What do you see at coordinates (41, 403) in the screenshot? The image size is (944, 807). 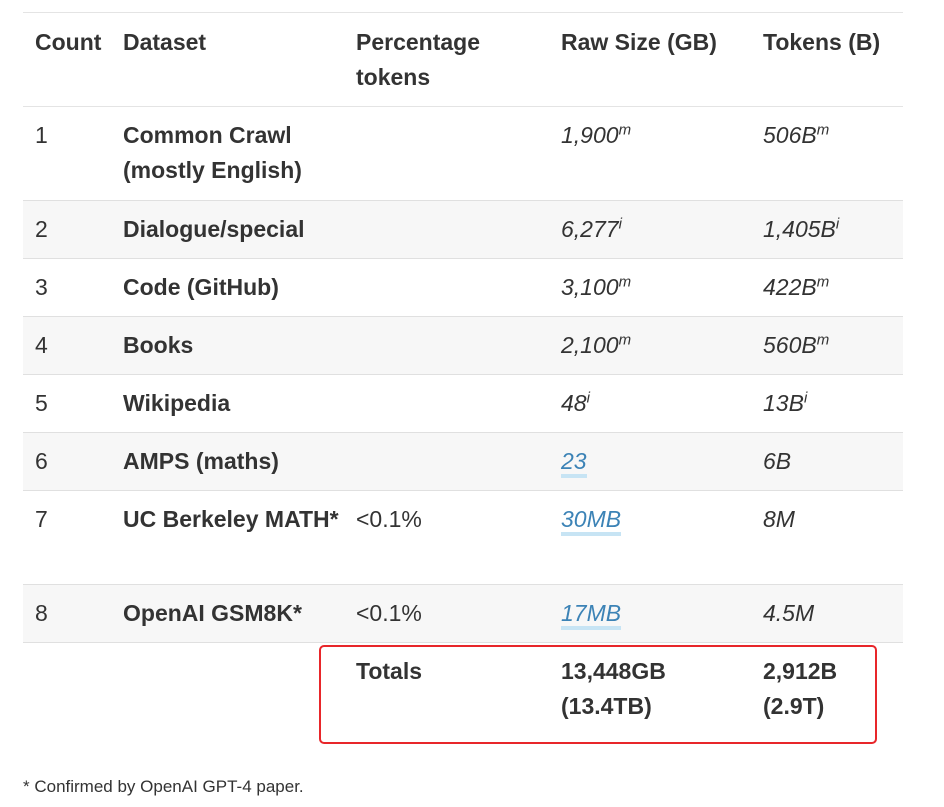 I see `count-cell: 5` at bounding box center [41, 403].